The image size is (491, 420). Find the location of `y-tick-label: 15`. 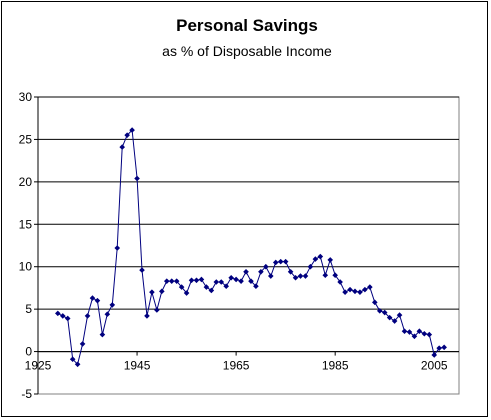

y-tick-label: 15 is located at coordinates (26, 224).